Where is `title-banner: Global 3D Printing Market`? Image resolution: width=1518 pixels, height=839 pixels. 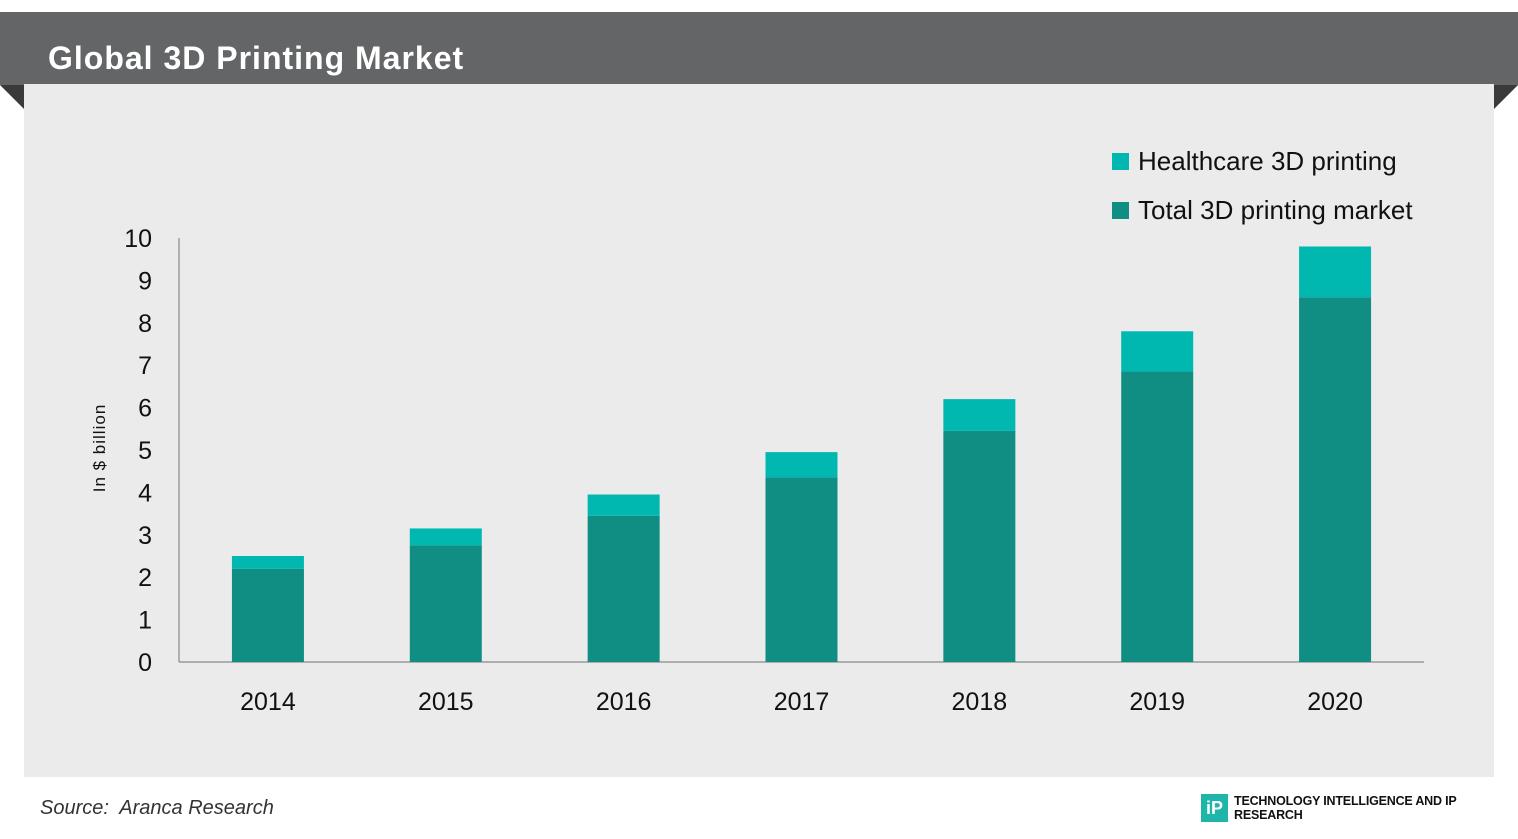 title-banner: Global 3D Printing Market is located at coordinates (759, 48).